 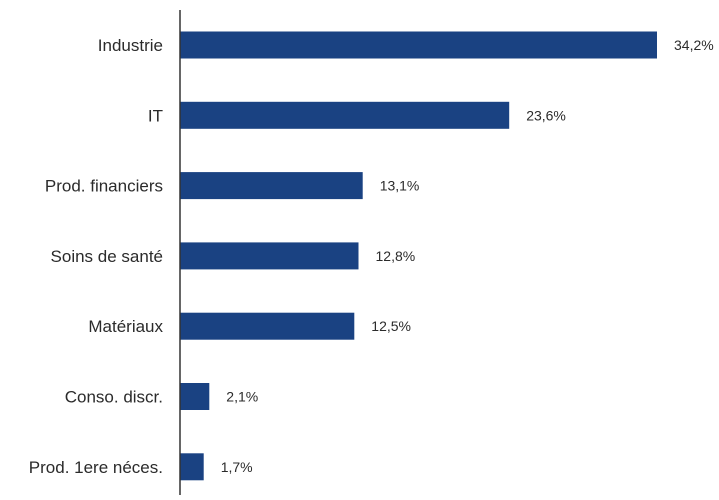 What do you see at coordinates (130, 45) in the screenshot?
I see `category-label-0: Industrie` at bounding box center [130, 45].